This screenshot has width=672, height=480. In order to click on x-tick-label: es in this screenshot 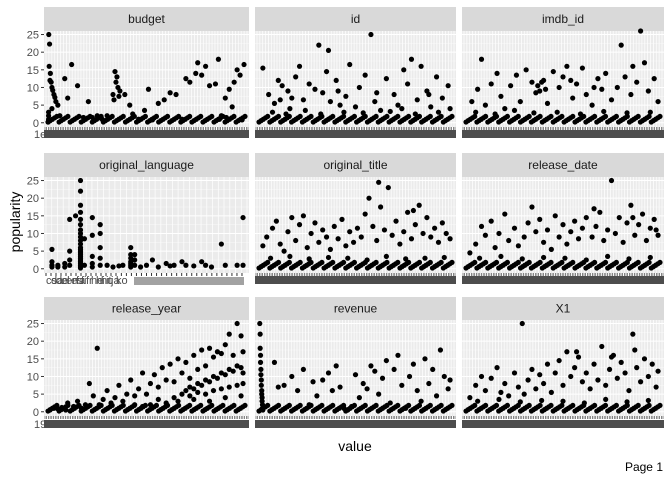, I will do `click(77, 281)`.